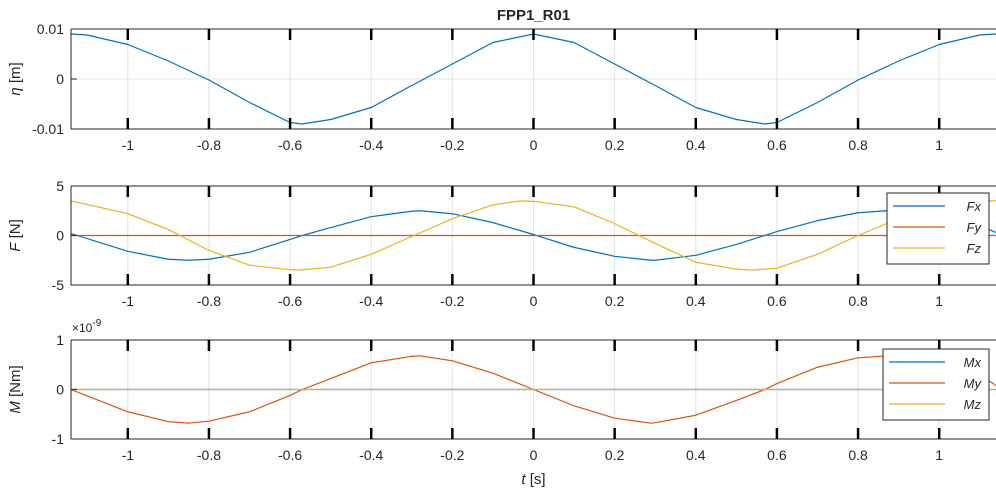 The width and height of the screenshot is (996, 495). I want to click on series-line-fz, so click(533, 235).